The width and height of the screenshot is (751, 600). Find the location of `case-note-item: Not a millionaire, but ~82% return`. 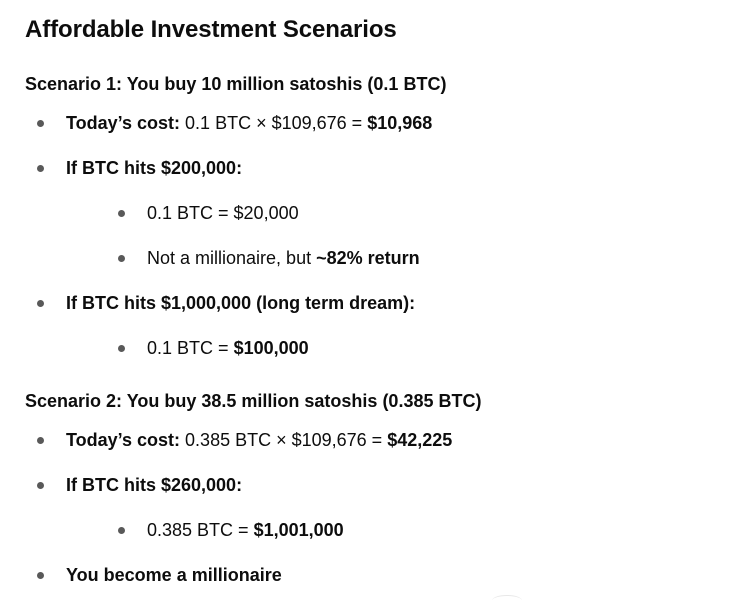

case-note-item: Not a millionaire, but ~82% return is located at coordinates (398, 258).